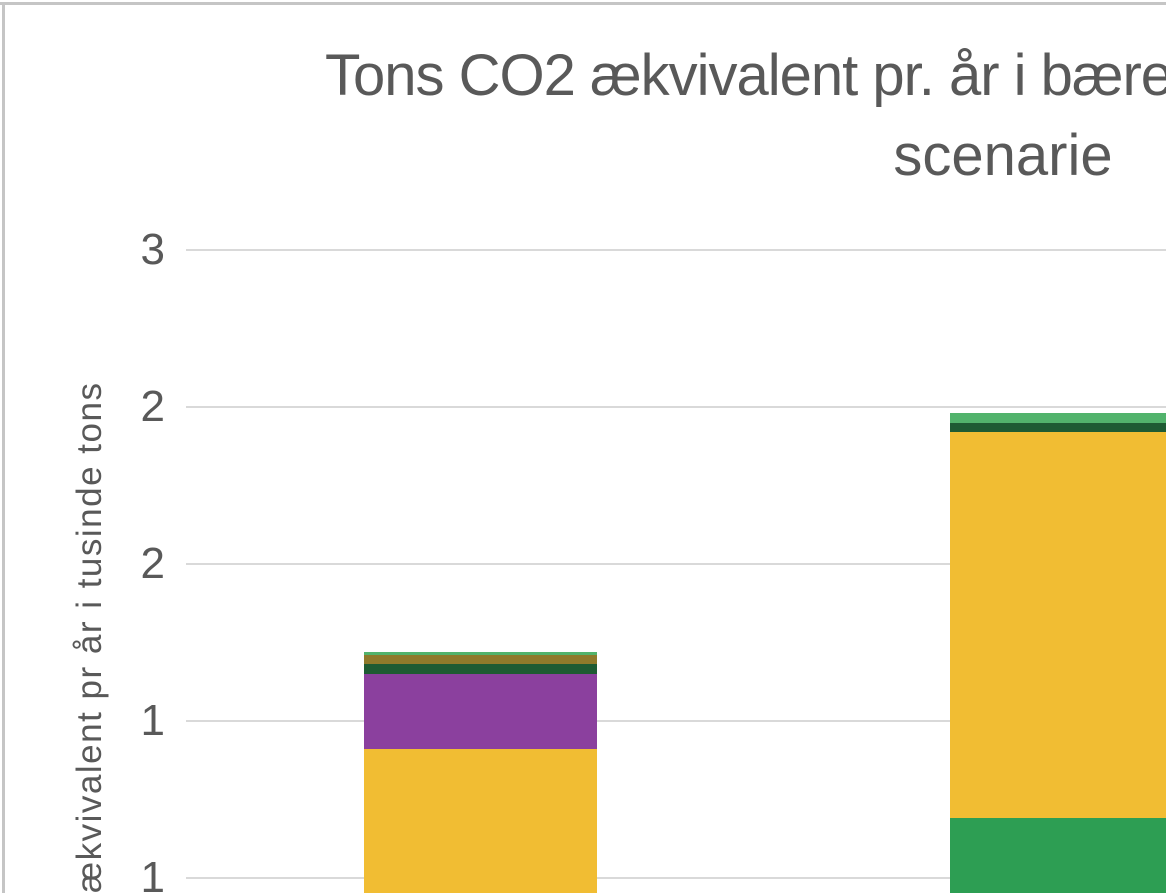 This screenshot has height=893, width=1166. What do you see at coordinates (152, 249) in the screenshot?
I see `y-tick-label: 3` at bounding box center [152, 249].